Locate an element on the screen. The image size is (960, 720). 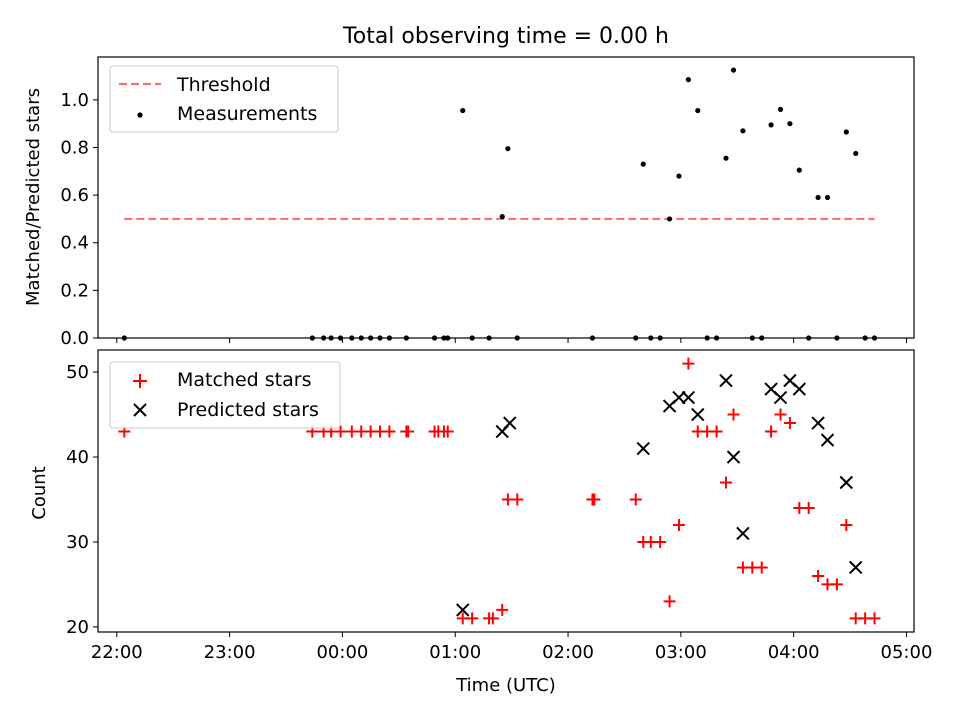
x-tick-label: 01:00 is located at coordinates (455, 652).